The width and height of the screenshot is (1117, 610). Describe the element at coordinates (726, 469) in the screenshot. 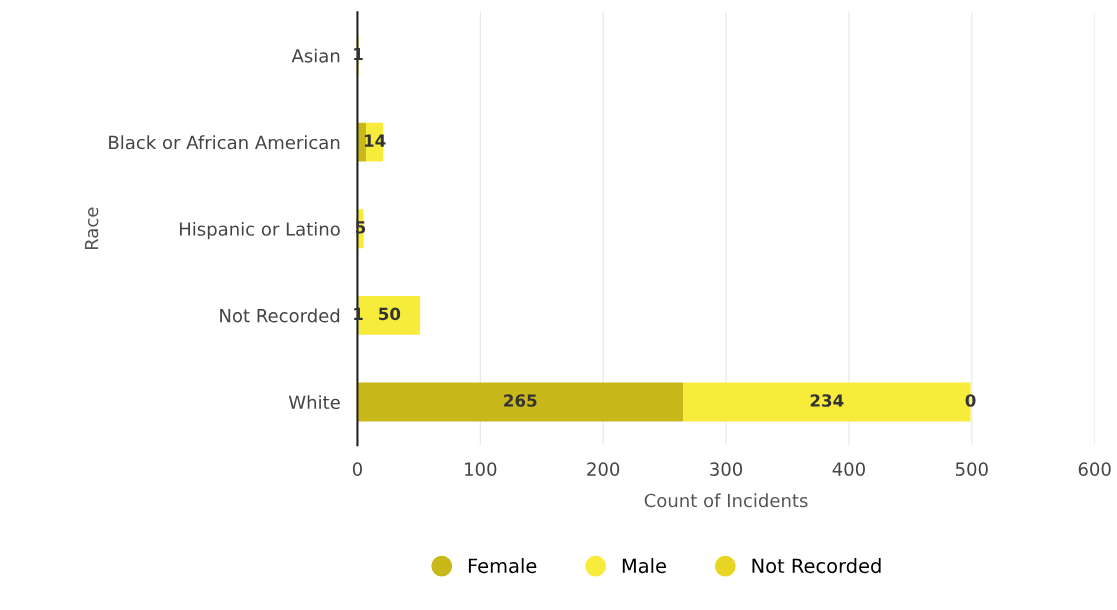

I see `x-tick-label: 300` at that location.